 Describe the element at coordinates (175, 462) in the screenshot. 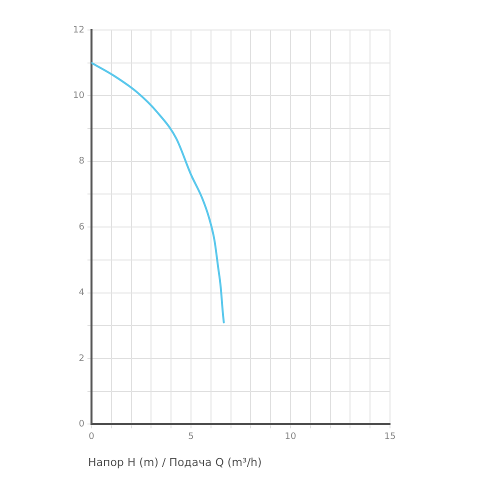

I see `x-axis-title: Напор H (m) / Подача Q (m³/h)` at that location.